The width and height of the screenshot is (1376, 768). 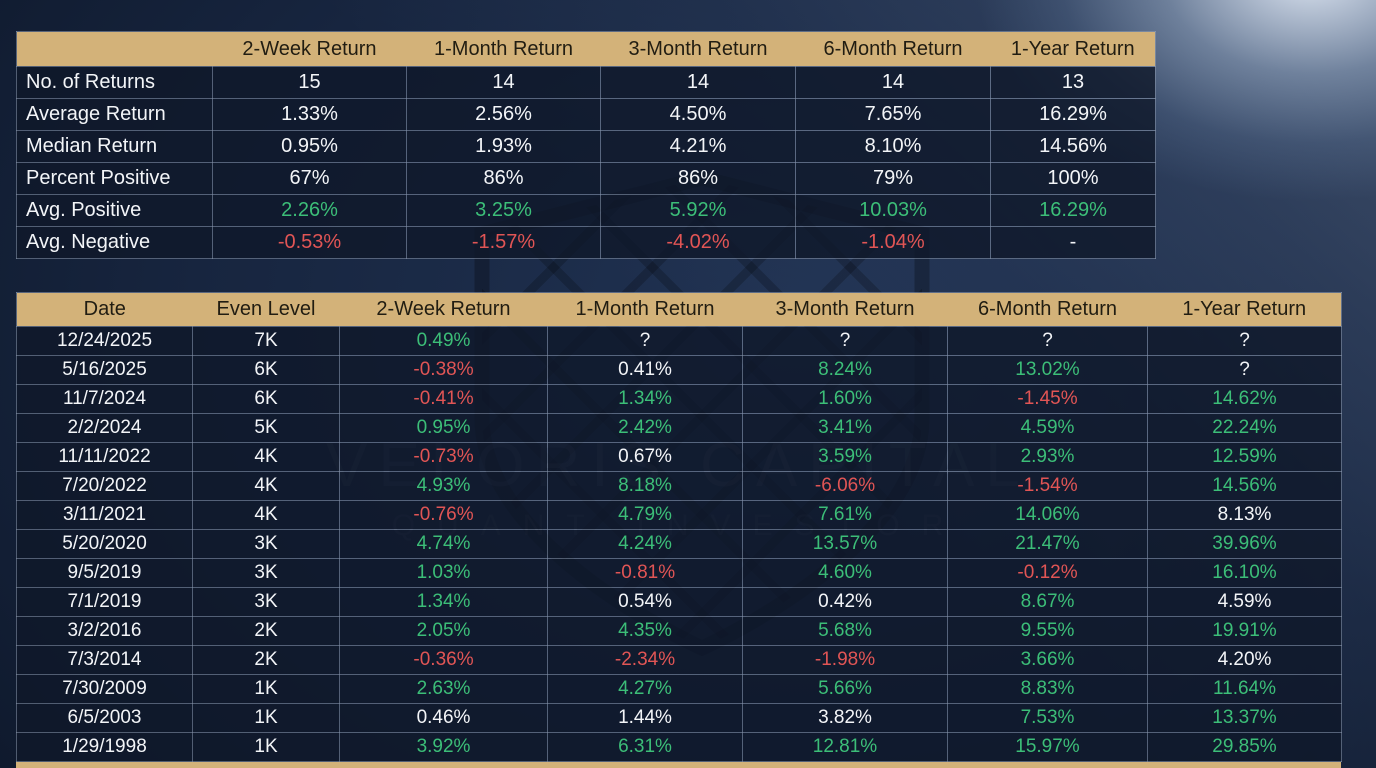 What do you see at coordinates (845, 573) in the screenshot?
I see `data-cell: 4.60%` at bounding box center [845, 573].